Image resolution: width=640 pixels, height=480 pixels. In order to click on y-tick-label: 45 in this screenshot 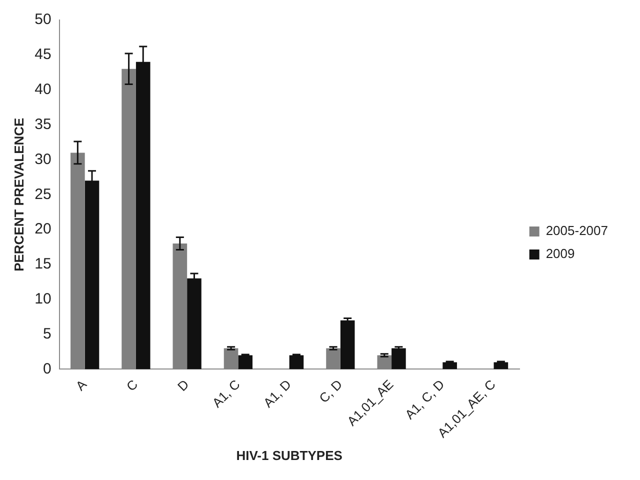, I will do `click(43, 55)`.